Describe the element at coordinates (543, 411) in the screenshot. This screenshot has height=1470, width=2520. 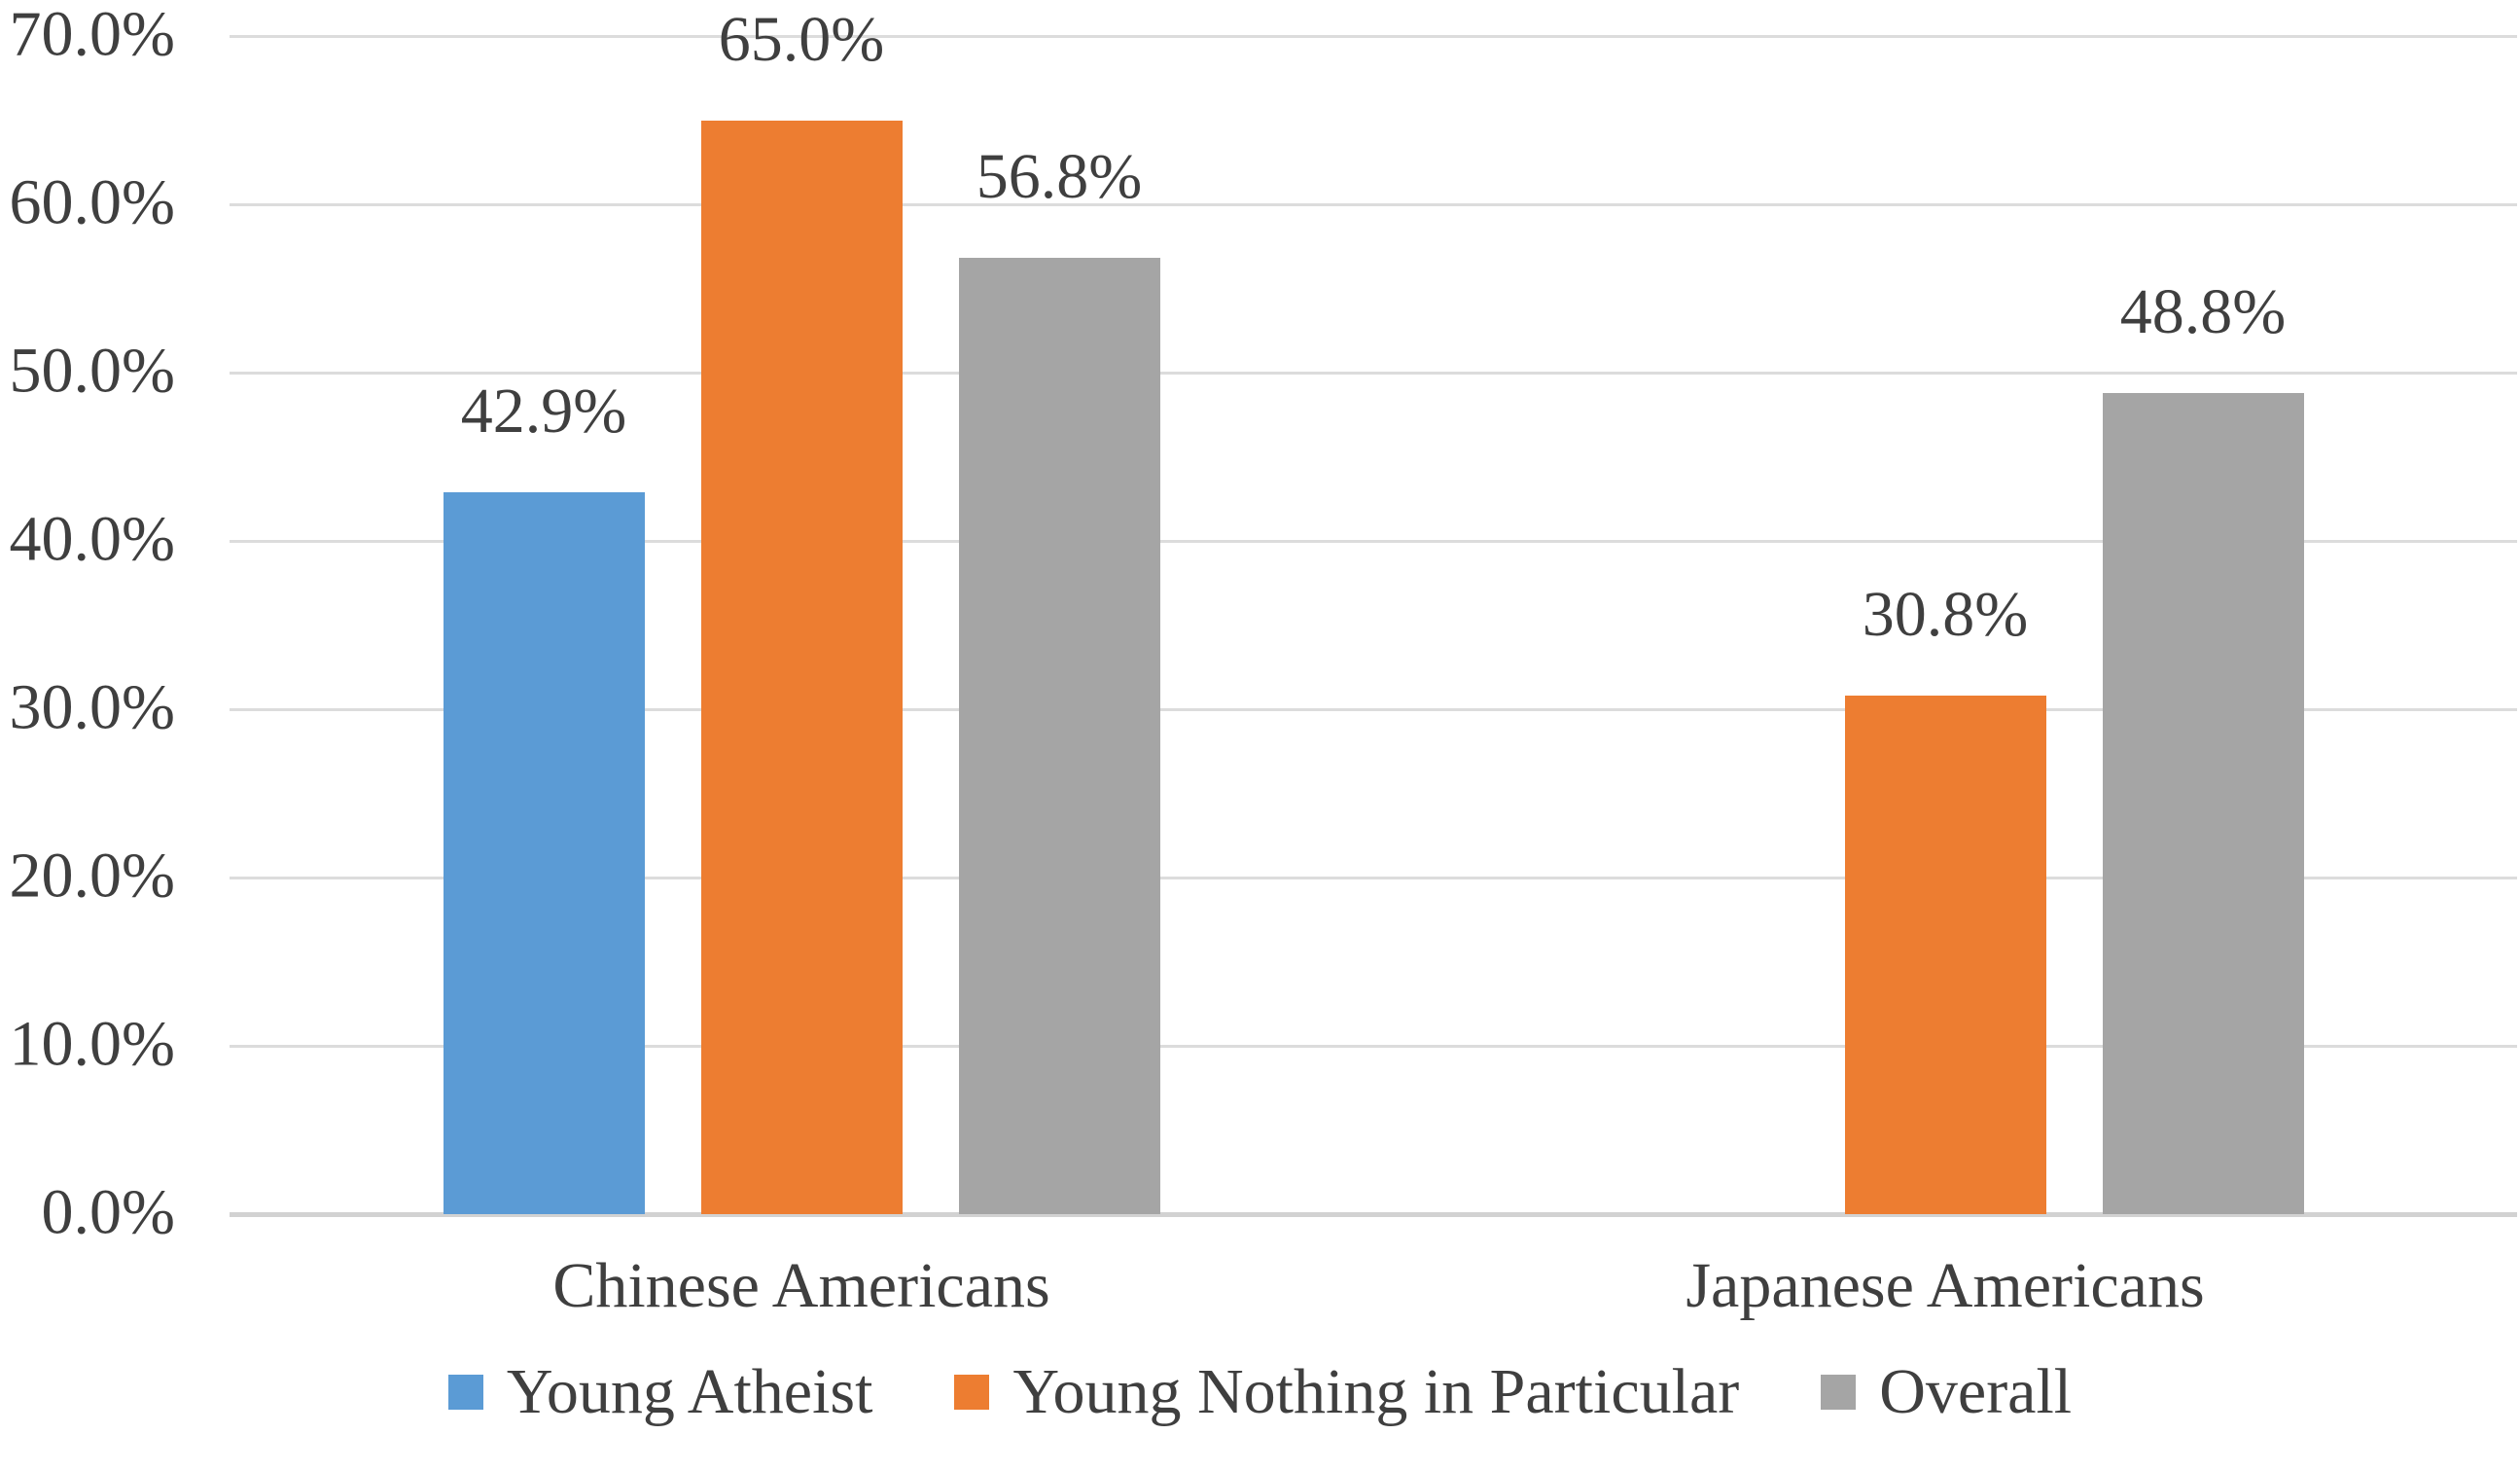
I see `data-label-young-atheist-chinese-americans: 42.9%` at that location.